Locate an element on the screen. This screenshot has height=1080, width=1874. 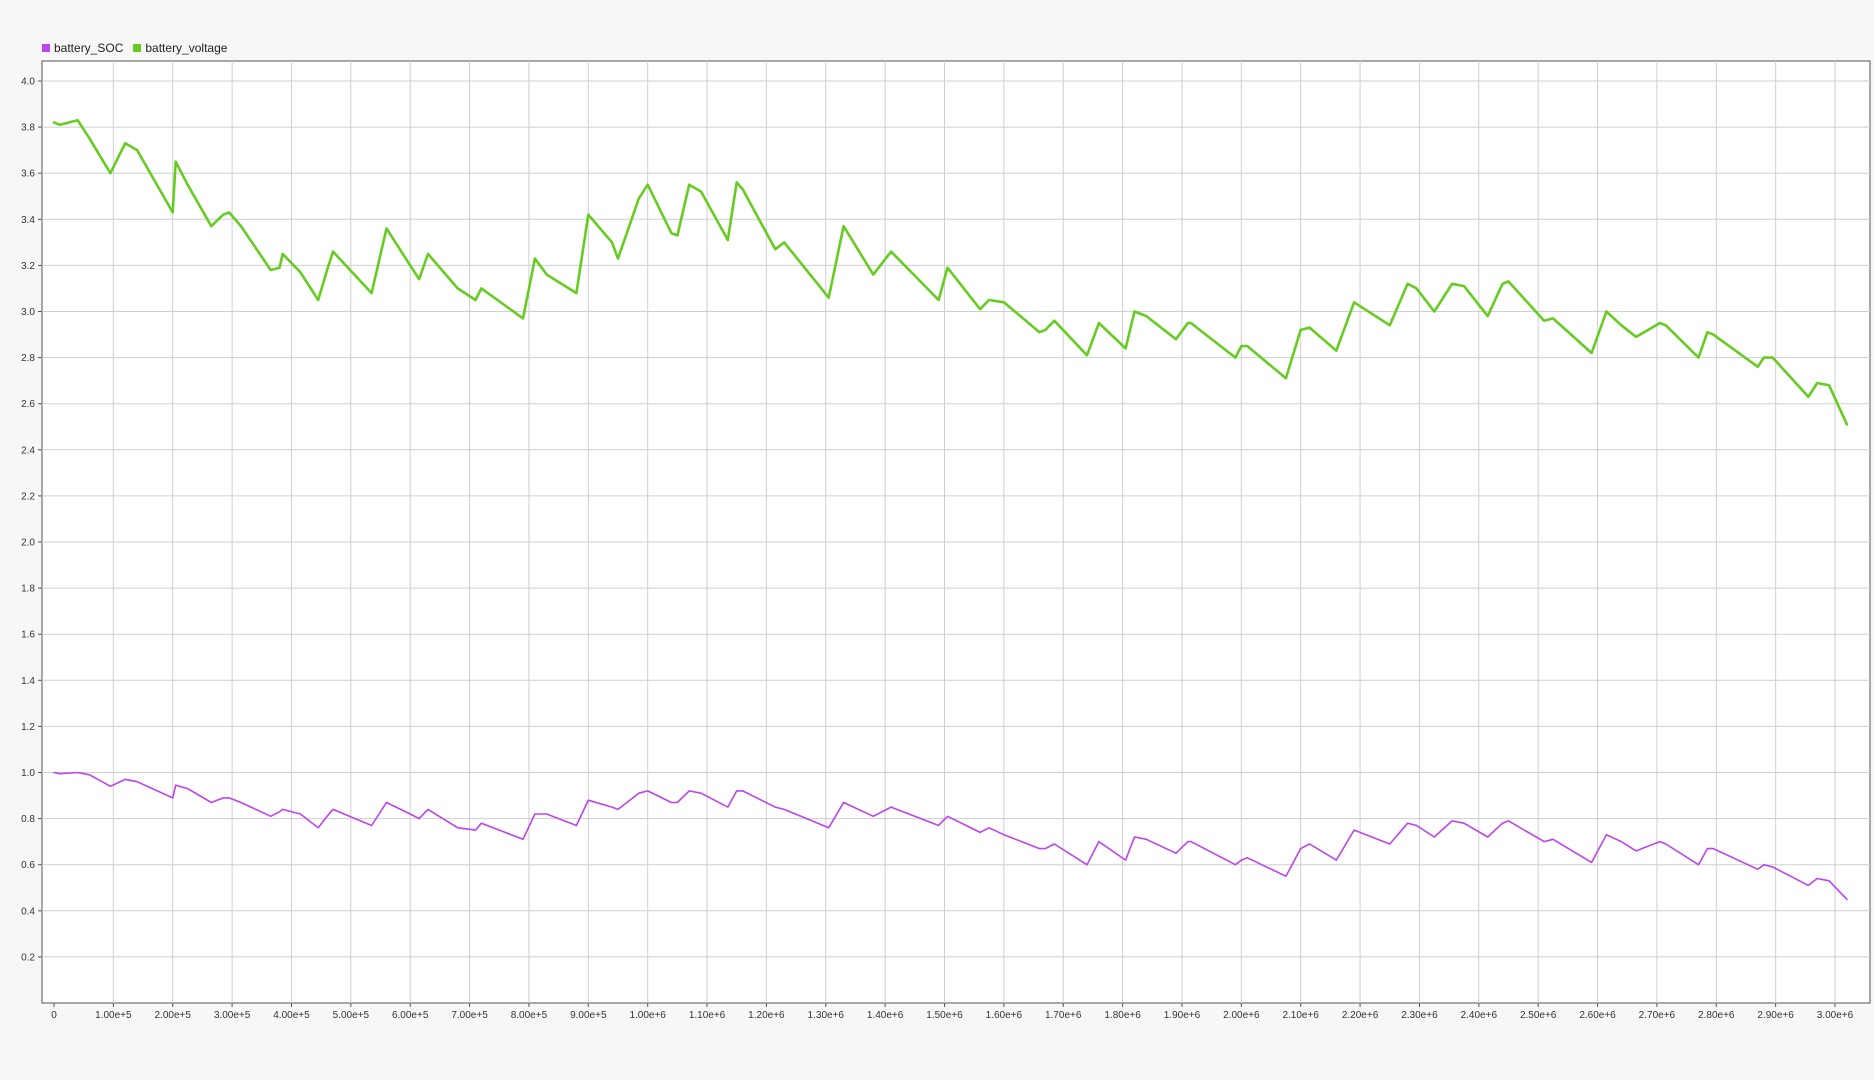
y-tick-label: 0.8 is located at coordinates (28, 819).